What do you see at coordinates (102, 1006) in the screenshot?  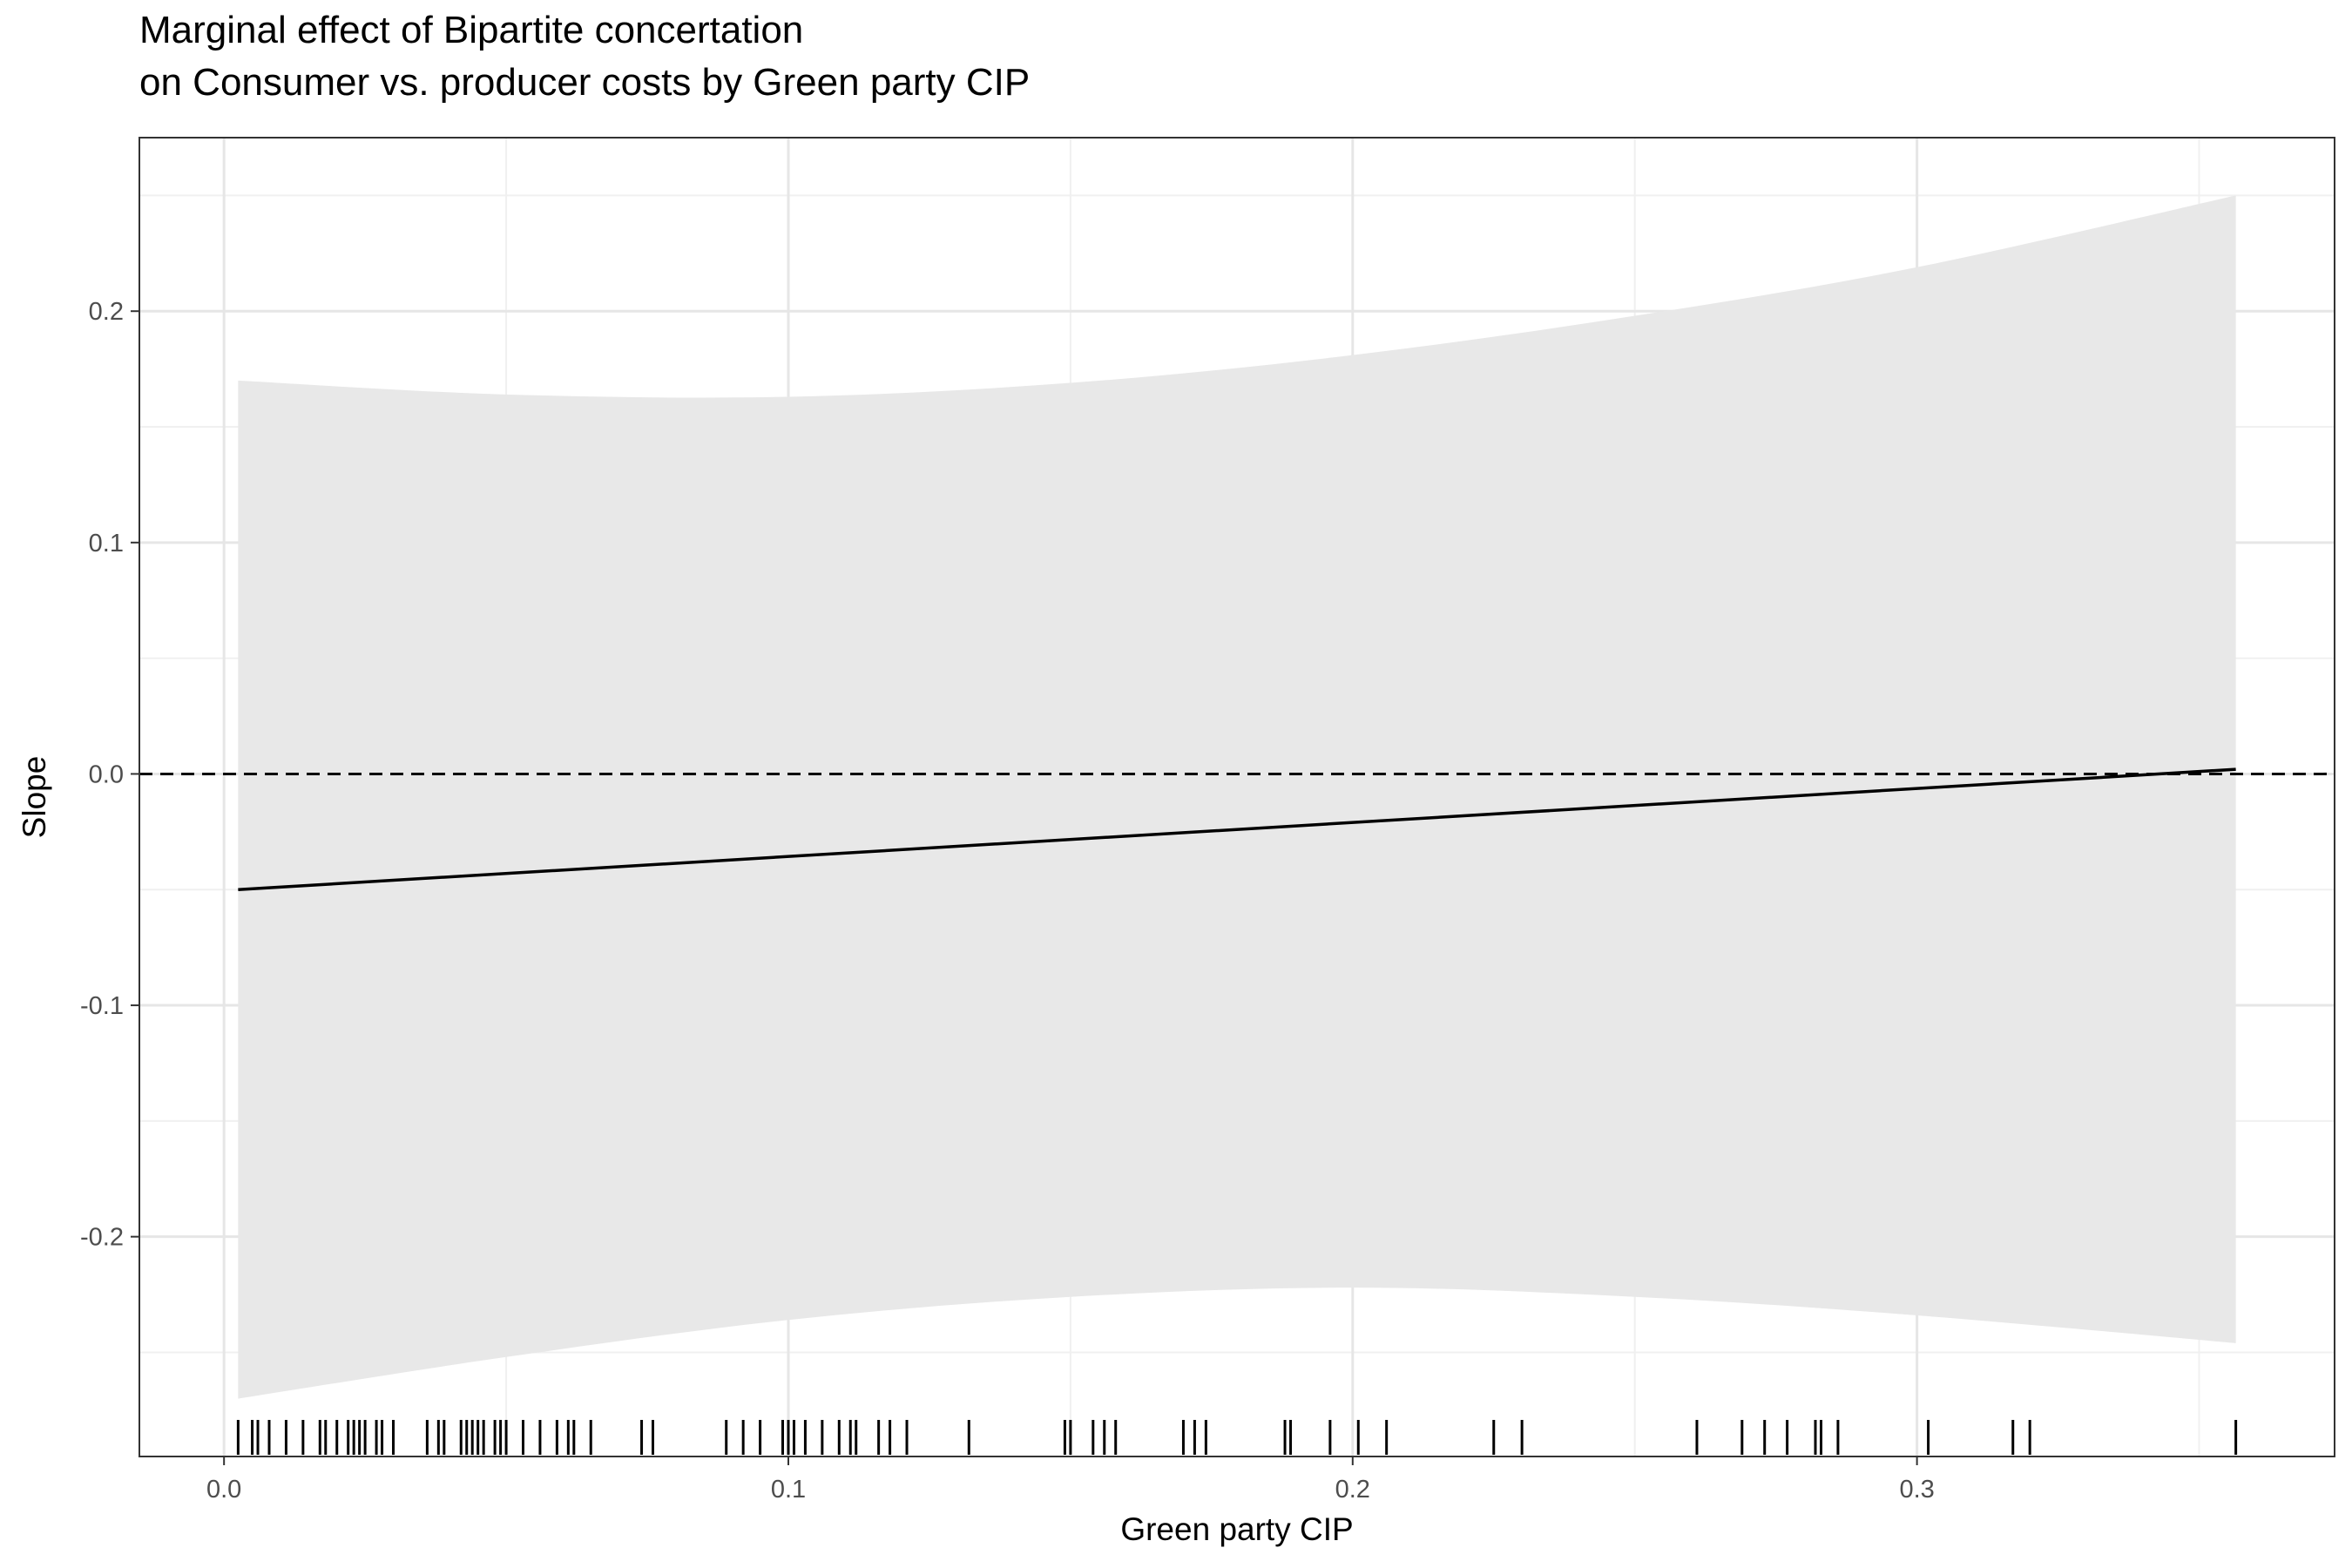 I see `y-tick-label: -0.1` at bounding box center [102, 1006].